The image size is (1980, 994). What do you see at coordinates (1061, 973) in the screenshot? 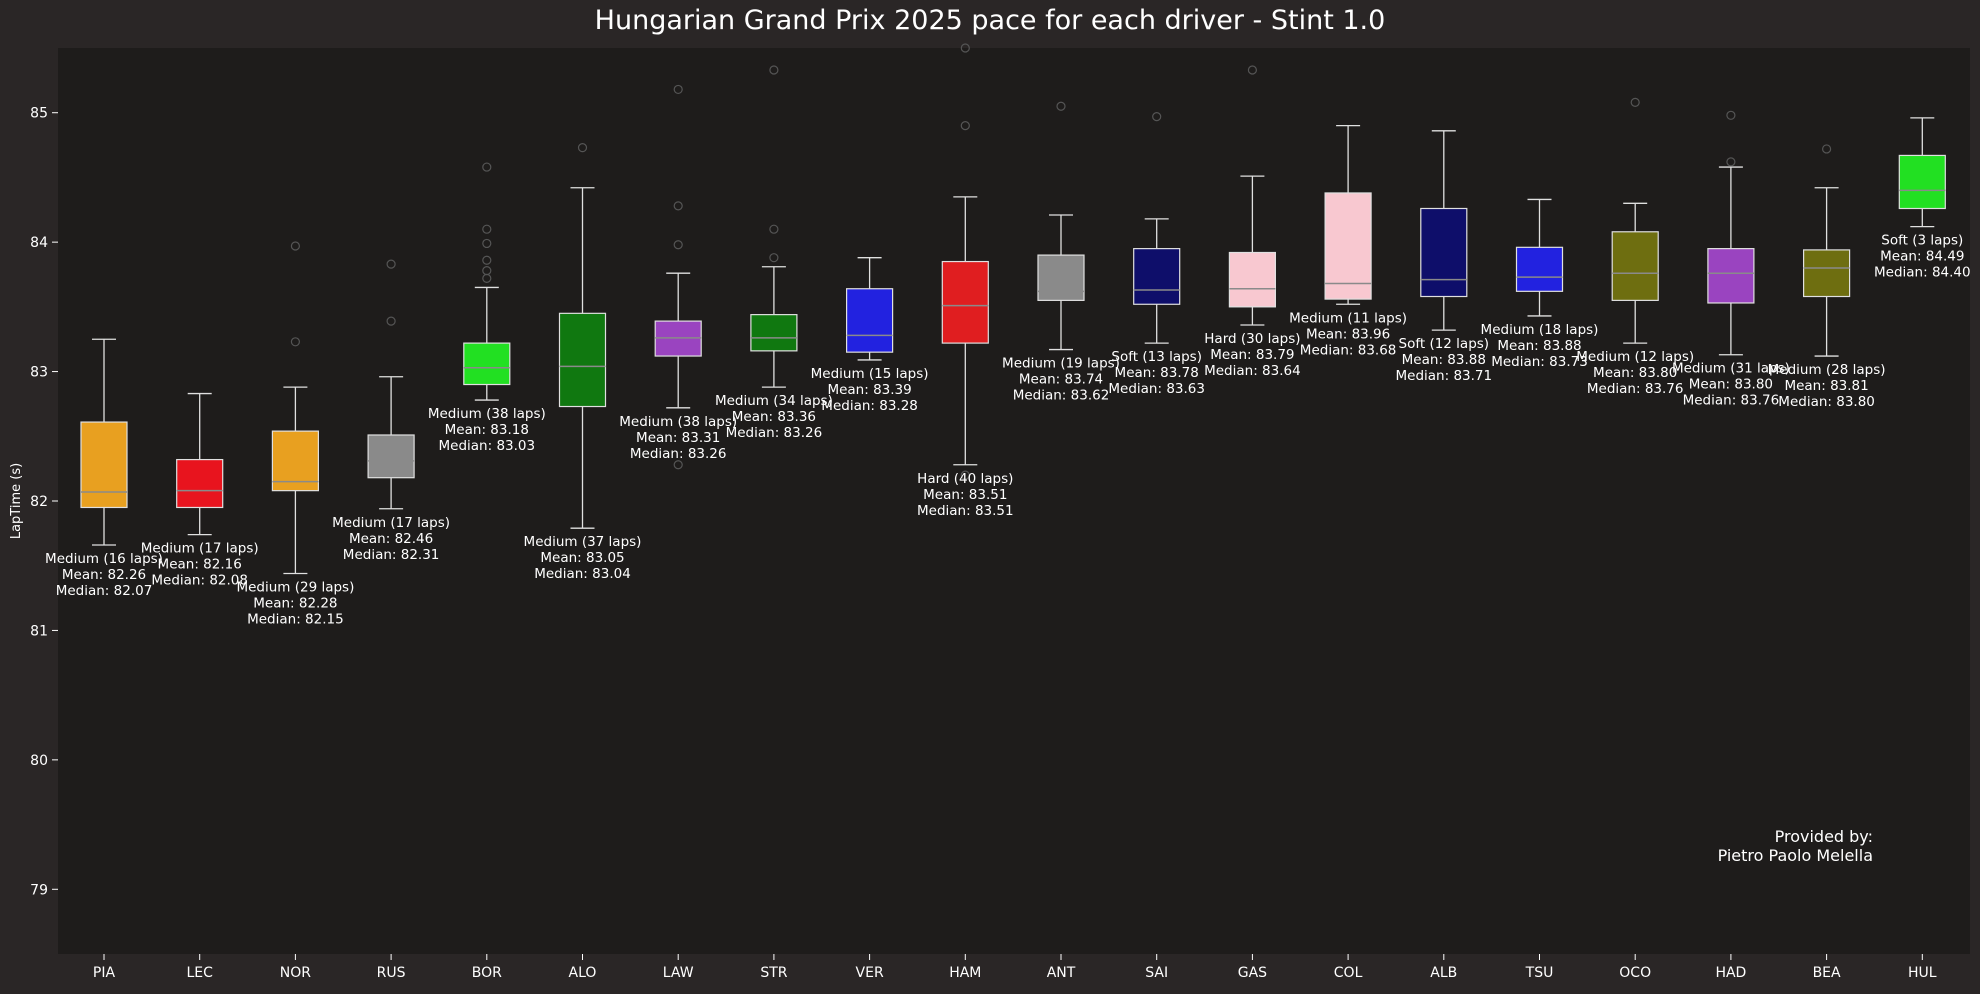
I see `x-tick-label-ant: ANT` at bounding box center [1061, 973].